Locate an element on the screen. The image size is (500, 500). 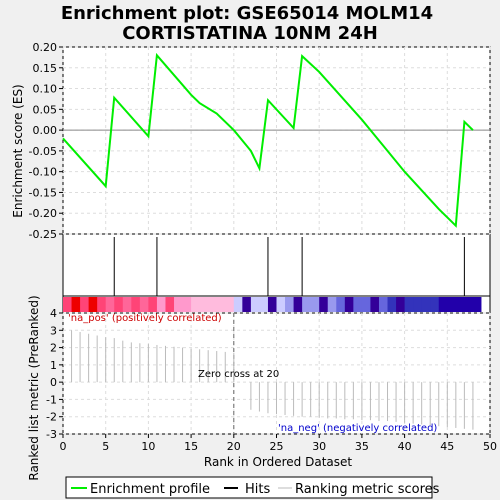
positive-group-label: 'na_pos' (positively correlated) is located at coordinates (145, 318).